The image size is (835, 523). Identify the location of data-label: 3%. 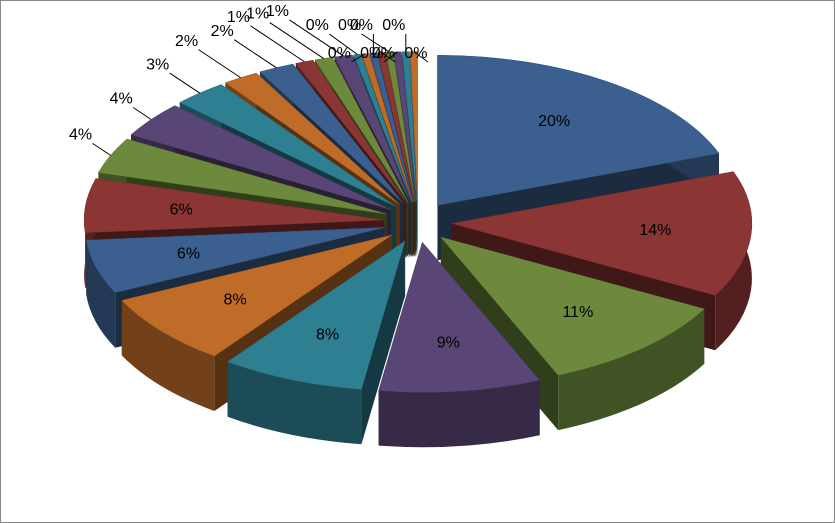
(157, 64).